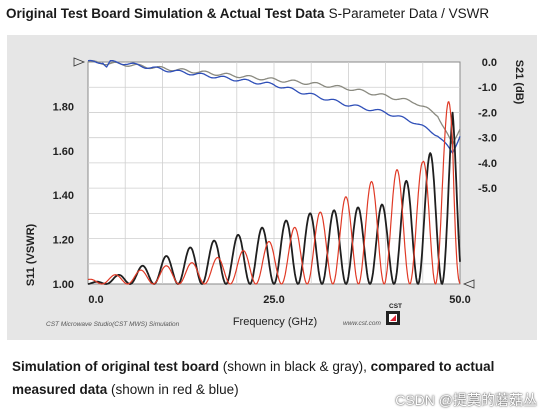  I want to click on x-tick-label: 25.0, so click(273, 300).